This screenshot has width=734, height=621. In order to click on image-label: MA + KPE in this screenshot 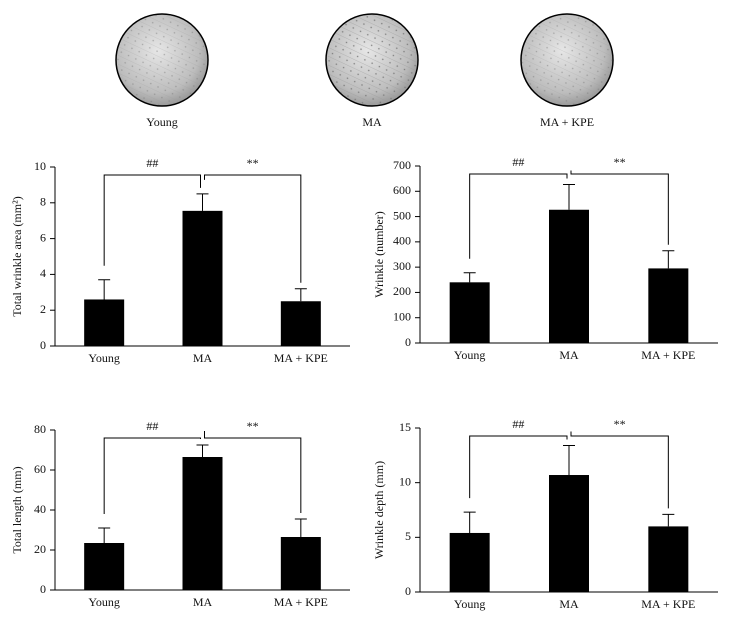, I will do `click(567, 122)`.